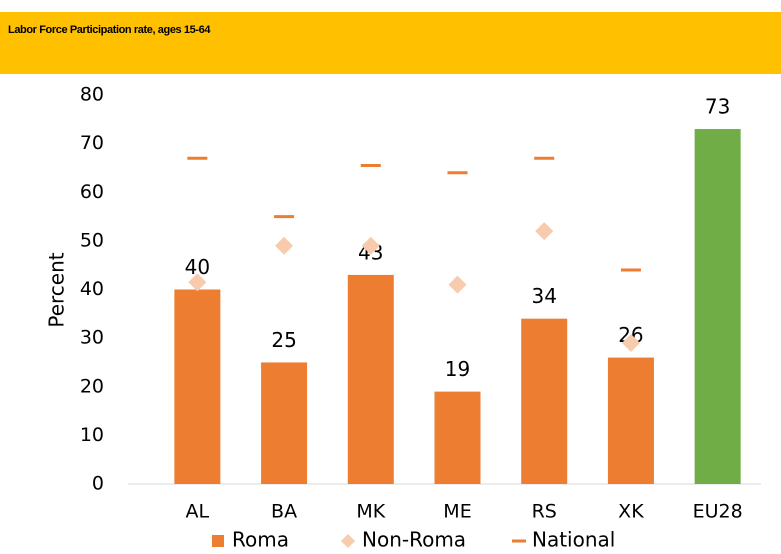 The height and width of the screenshot is (554, 781). What do you see at coordinates (92, 143) in the screenshot?
I see `y-tick-label: 70` at bounding box center [92, 143].